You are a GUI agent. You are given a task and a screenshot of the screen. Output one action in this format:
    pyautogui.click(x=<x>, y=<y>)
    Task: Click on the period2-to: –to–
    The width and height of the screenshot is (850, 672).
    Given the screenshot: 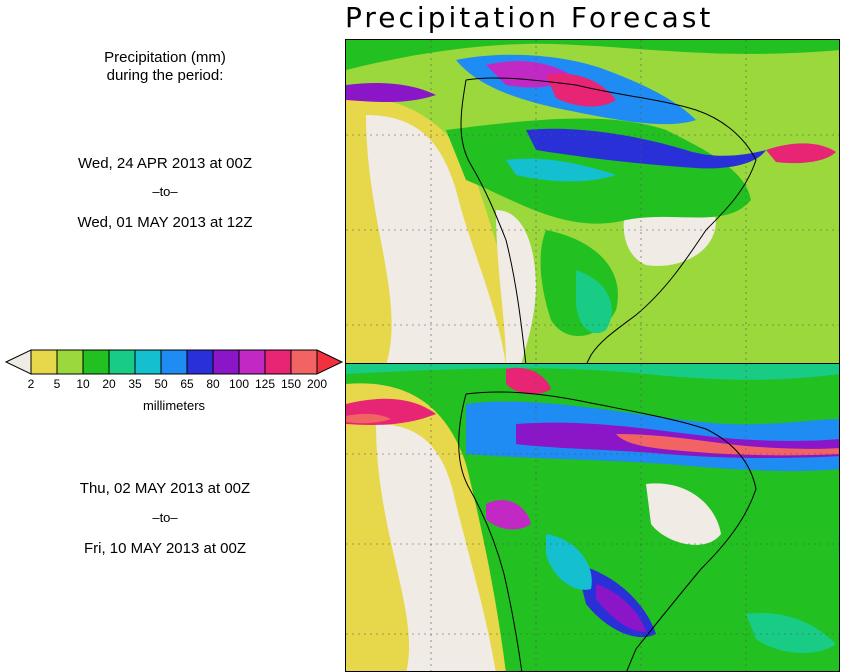 What is the action you would take?
    pyautogui.click(x=165, y=517)
    